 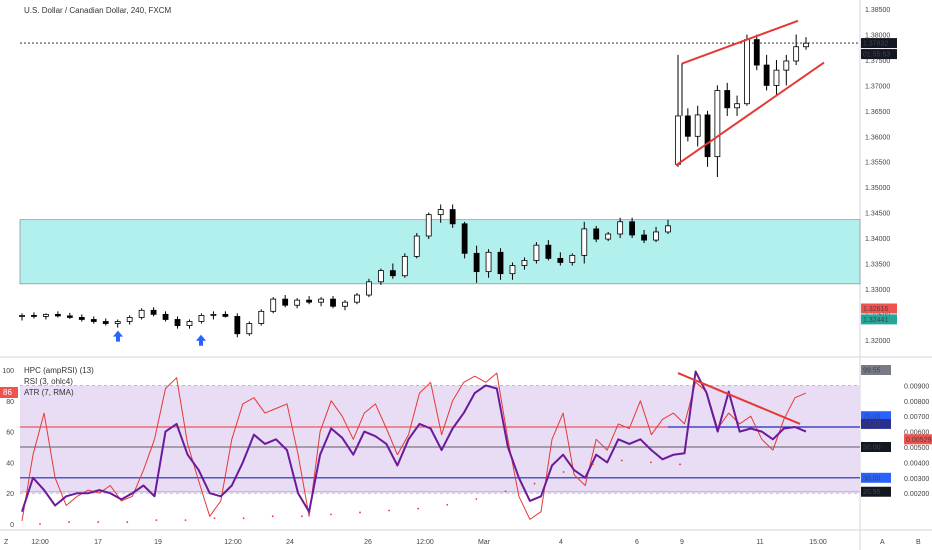 I want to click on osc-badge-text: 30.00, so click(x=872, y=478).